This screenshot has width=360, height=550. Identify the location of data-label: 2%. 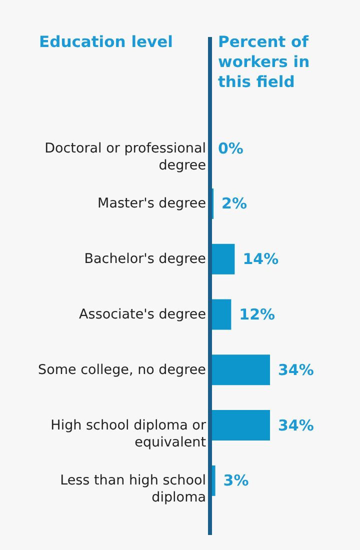
(234, 203).